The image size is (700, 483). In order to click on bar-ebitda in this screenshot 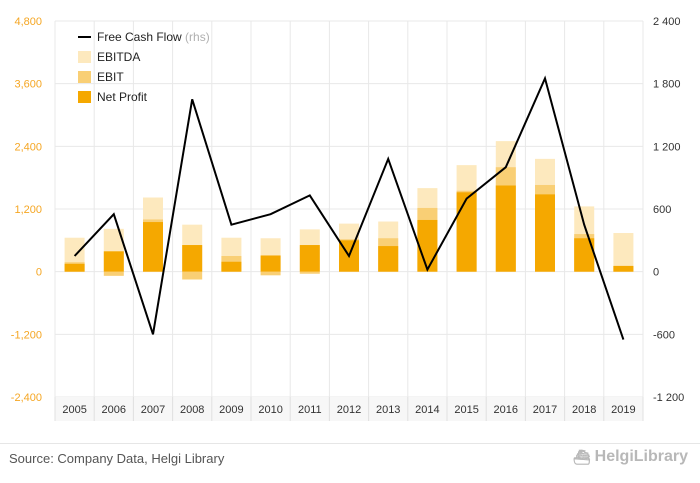, I will do `click(623, 252)`.